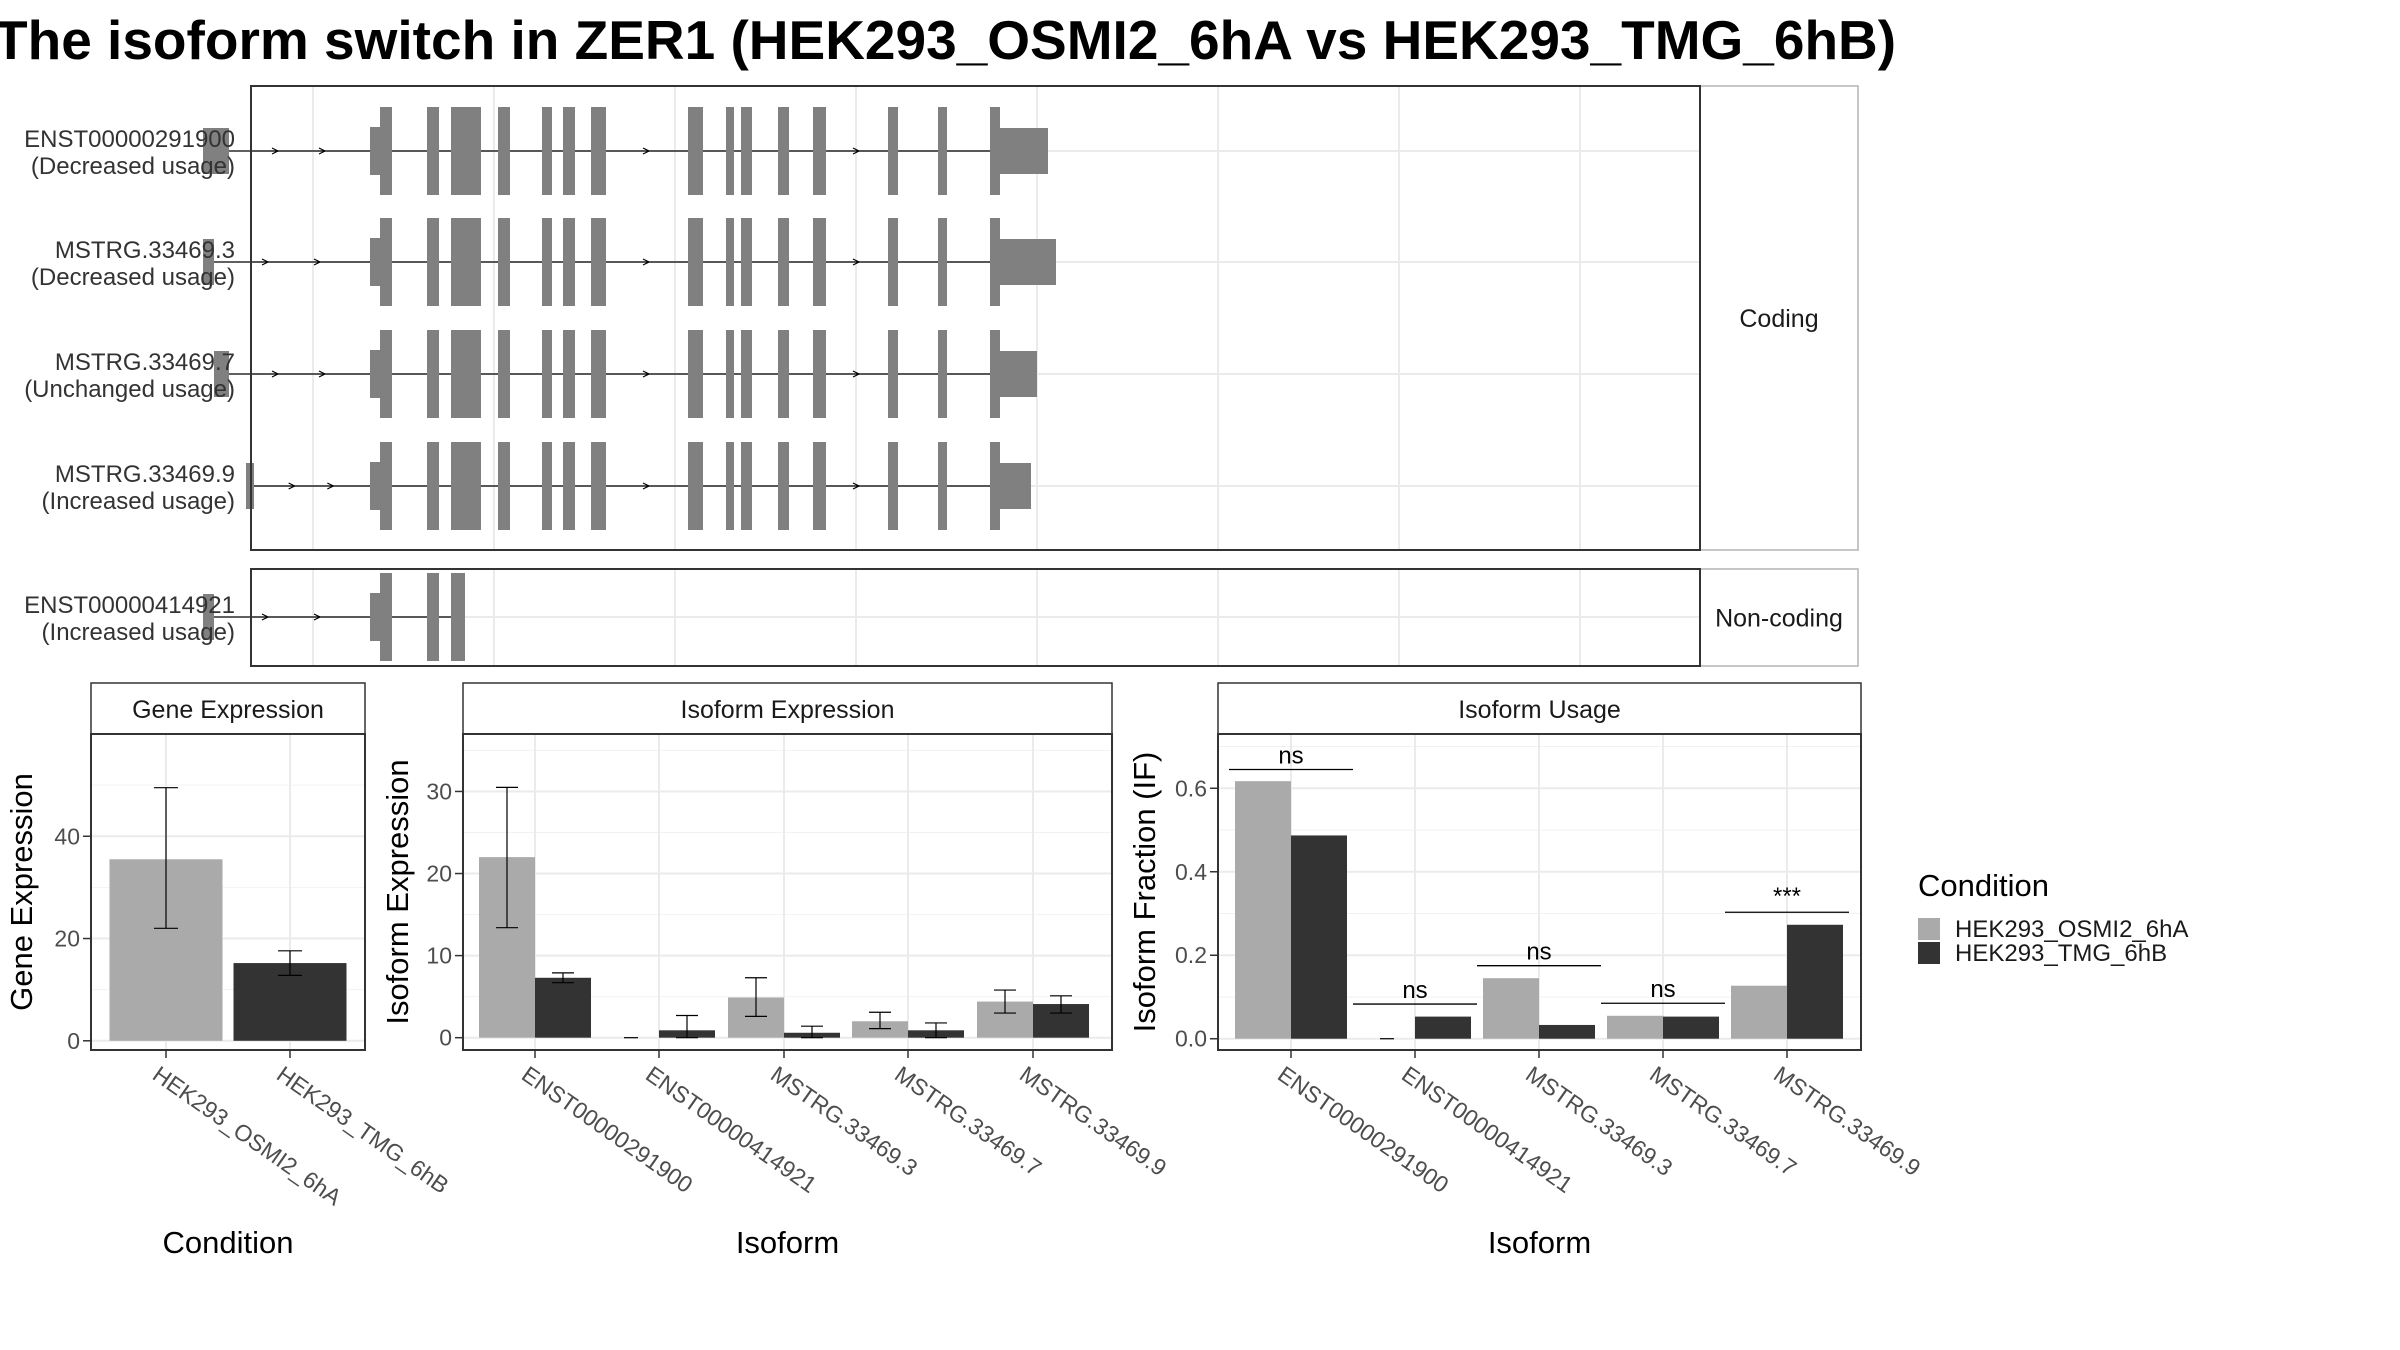 The image size is (2400, 1350). What do you see at coordinates (138, 501) in the screenshot?
I see `transcript-status-label: (Increased usage)` at bounding box center [138, 501].